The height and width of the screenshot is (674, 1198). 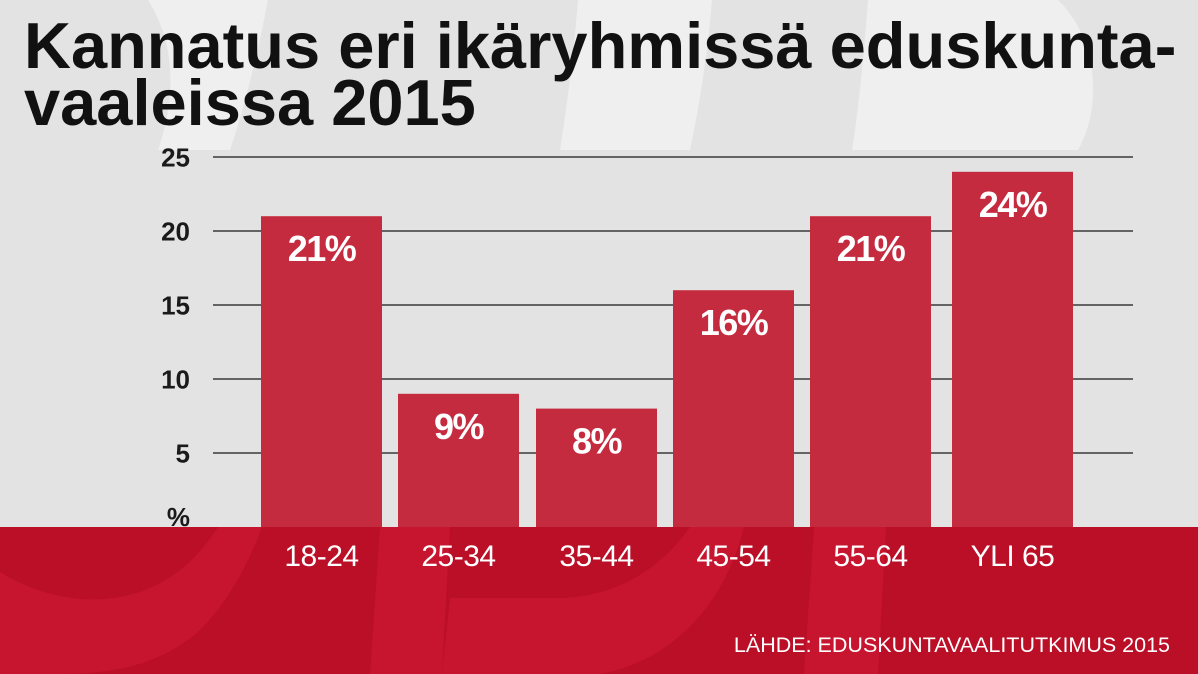 What do you see at coordinates (459, 426) in the screenshot?
I see `bar-value-label: 9%` at bounding box center [459, 426].